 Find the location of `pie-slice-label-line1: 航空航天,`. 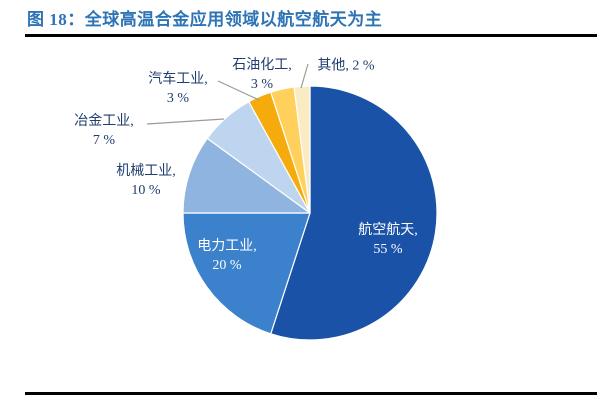

pie-slice-label-line1: 航空航天, is located at coordinates (388, 230).